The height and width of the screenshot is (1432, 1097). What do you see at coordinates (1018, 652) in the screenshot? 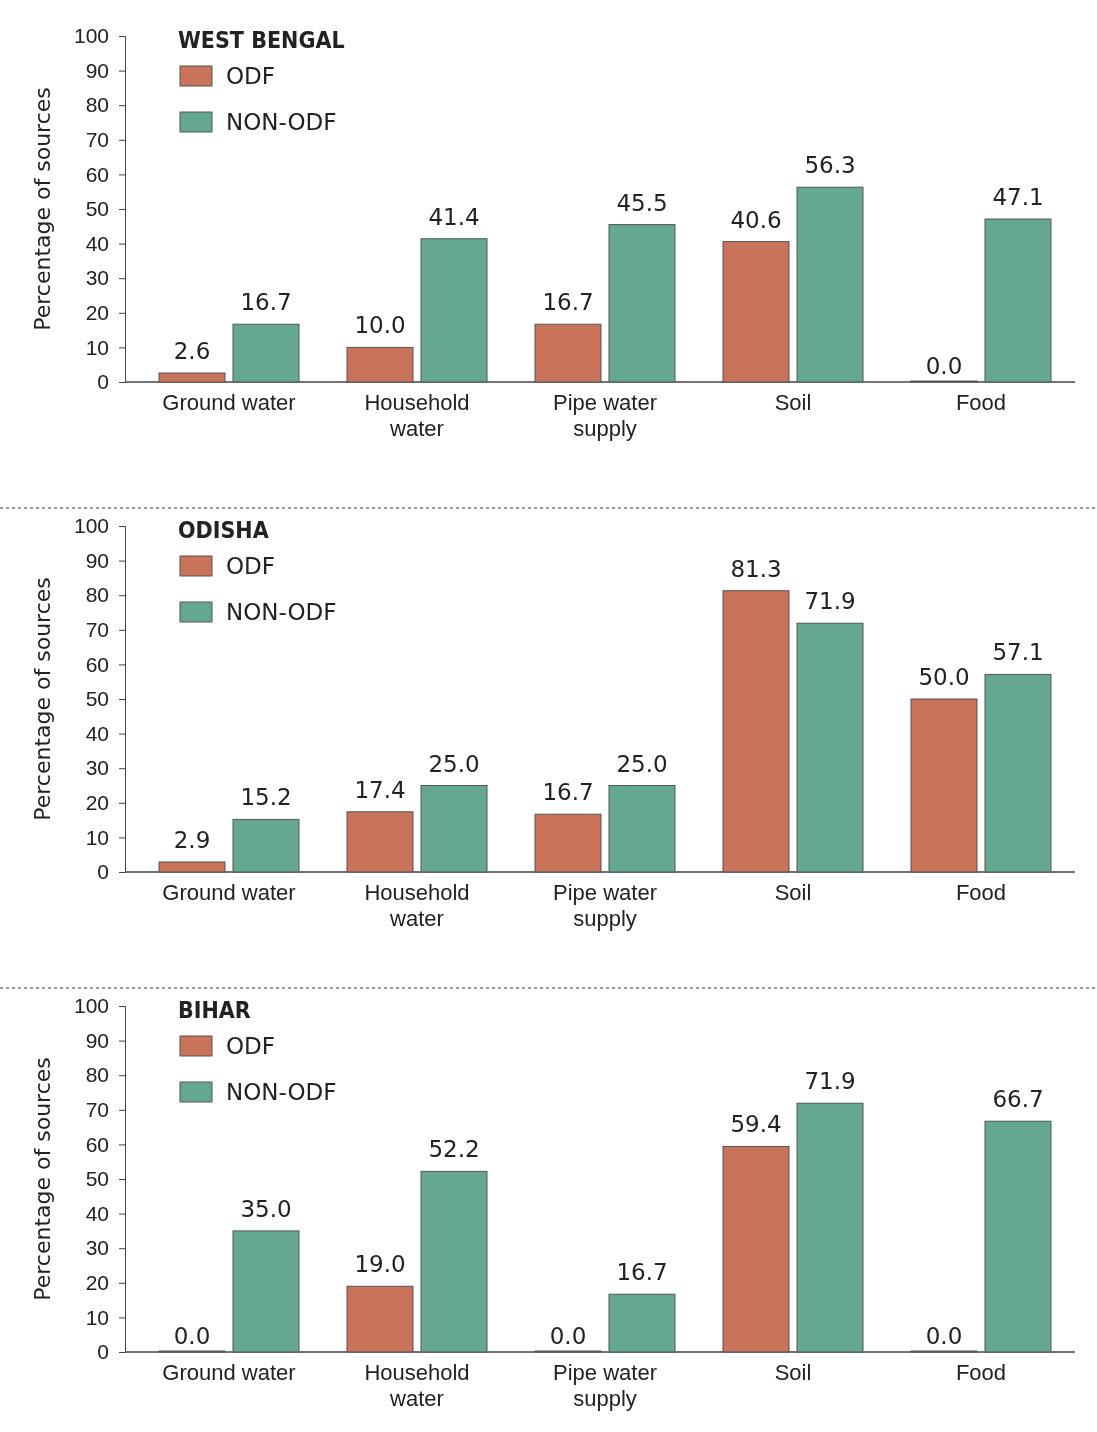
I see `data-label: 57.1` at bounding box center [1018, 652].